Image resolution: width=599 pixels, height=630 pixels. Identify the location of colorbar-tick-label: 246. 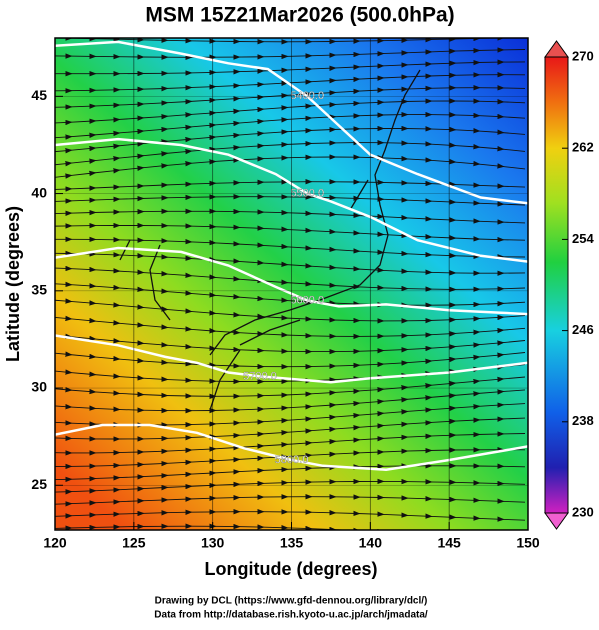
(583, 329).